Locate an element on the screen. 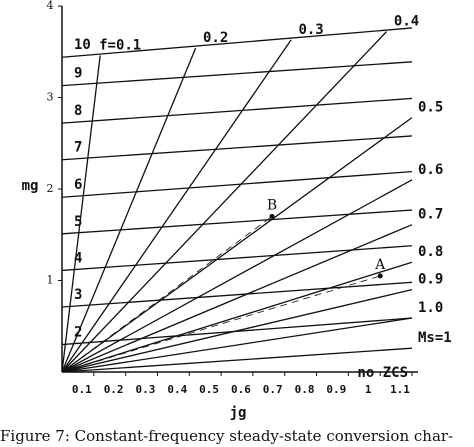 The image size is (474, 447). curve-label: Ms=1 is located at coordinates (435, 338).